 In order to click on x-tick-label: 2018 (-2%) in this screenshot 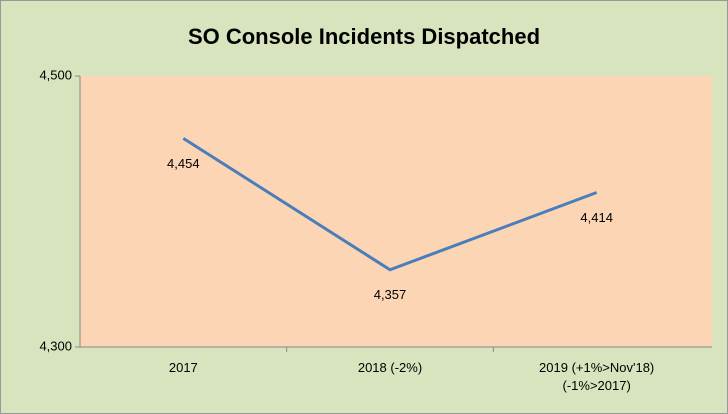, I will do `click(390, 367)`.